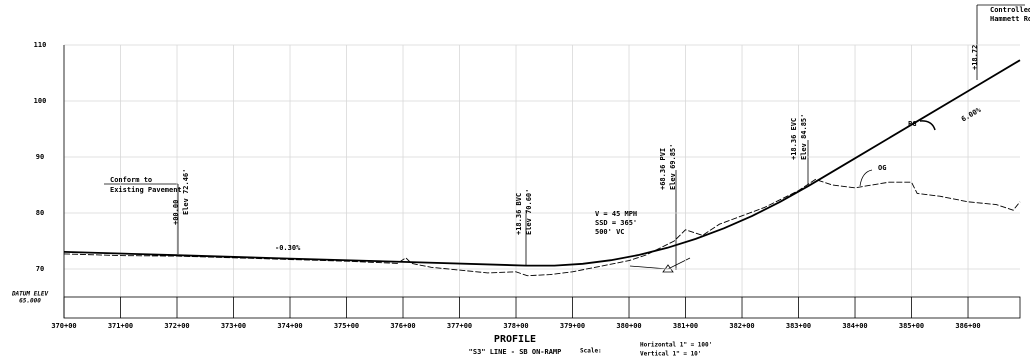  I want to click on pvi-symbol, so click(668, 268).